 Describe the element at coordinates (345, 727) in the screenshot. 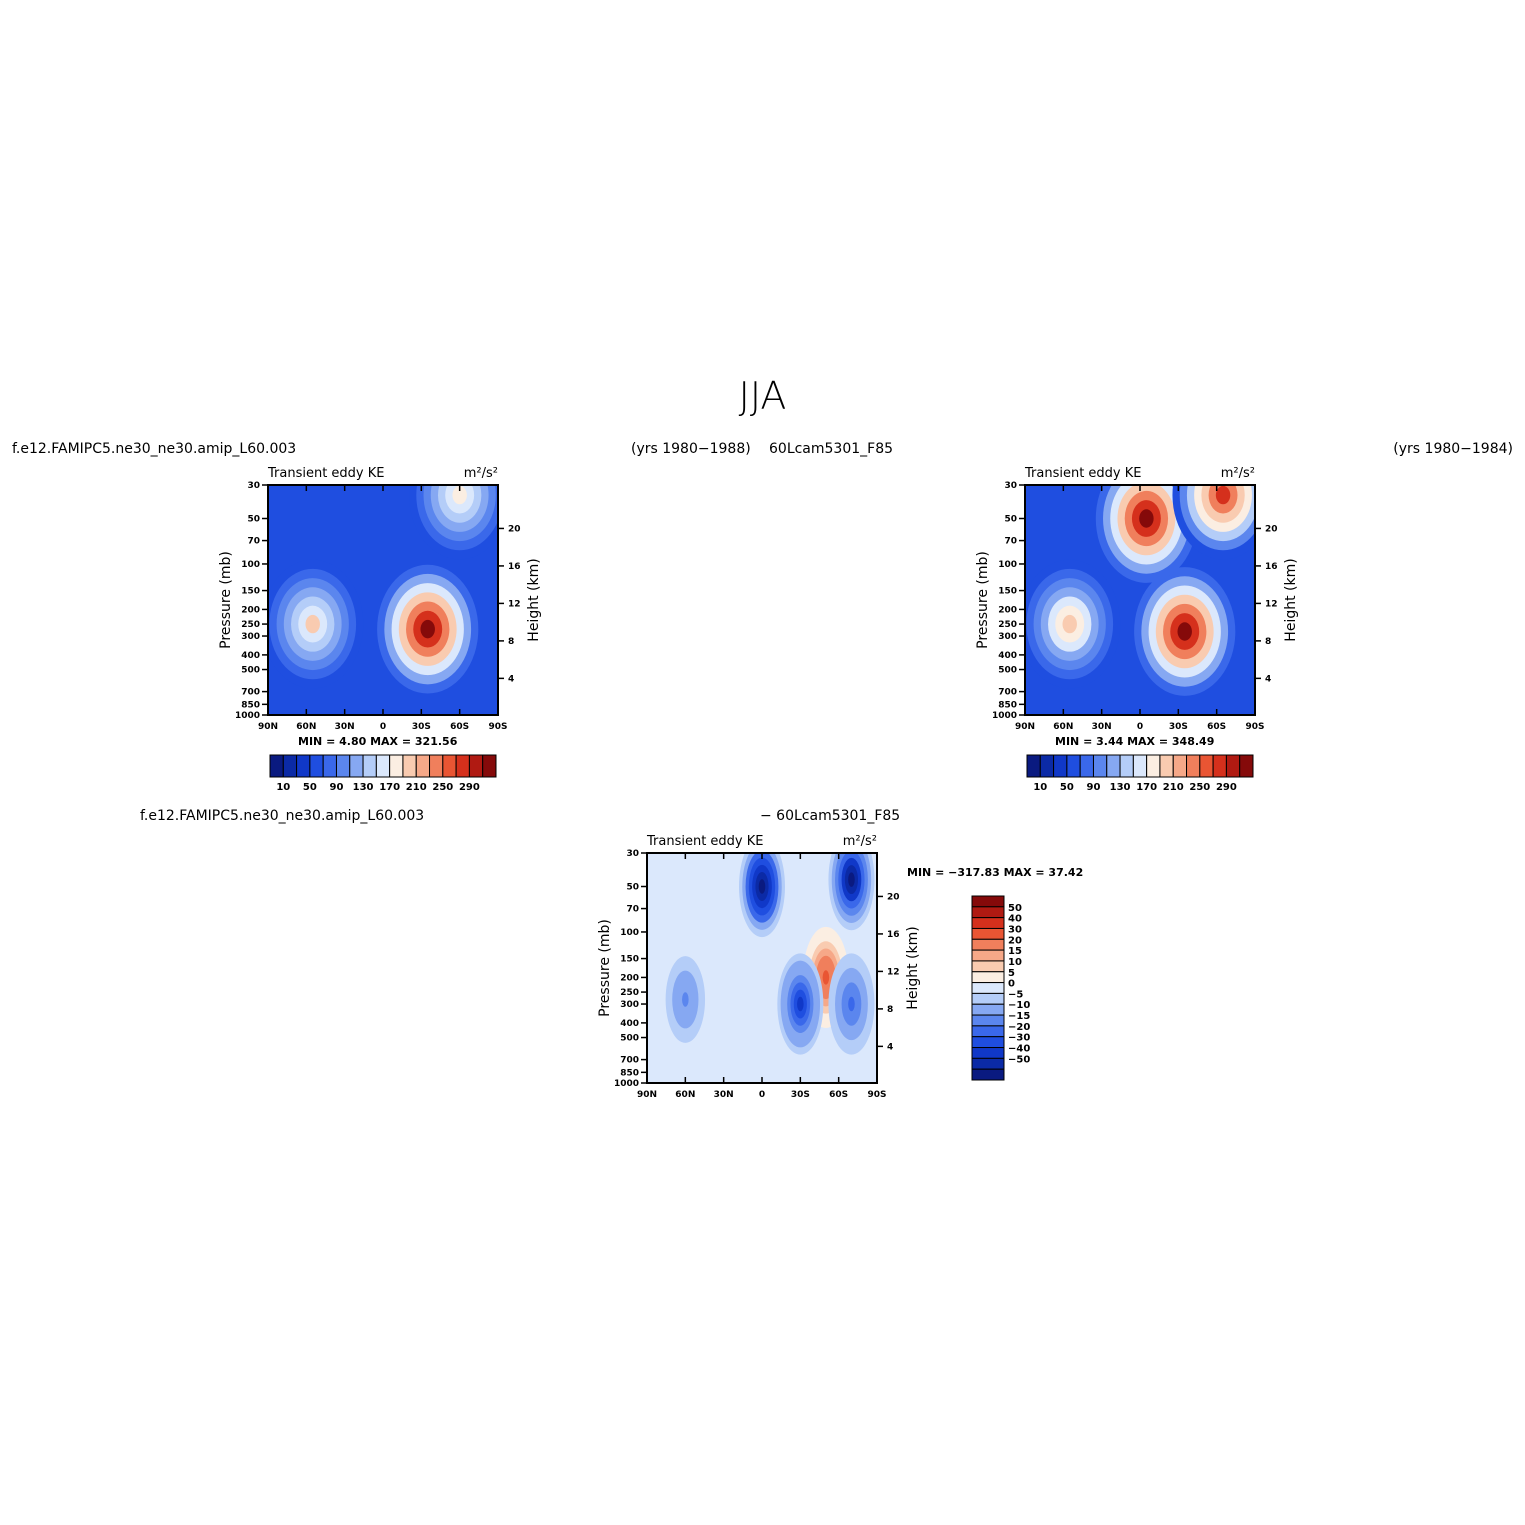

I see `x-tick-label: 30N` at that location.